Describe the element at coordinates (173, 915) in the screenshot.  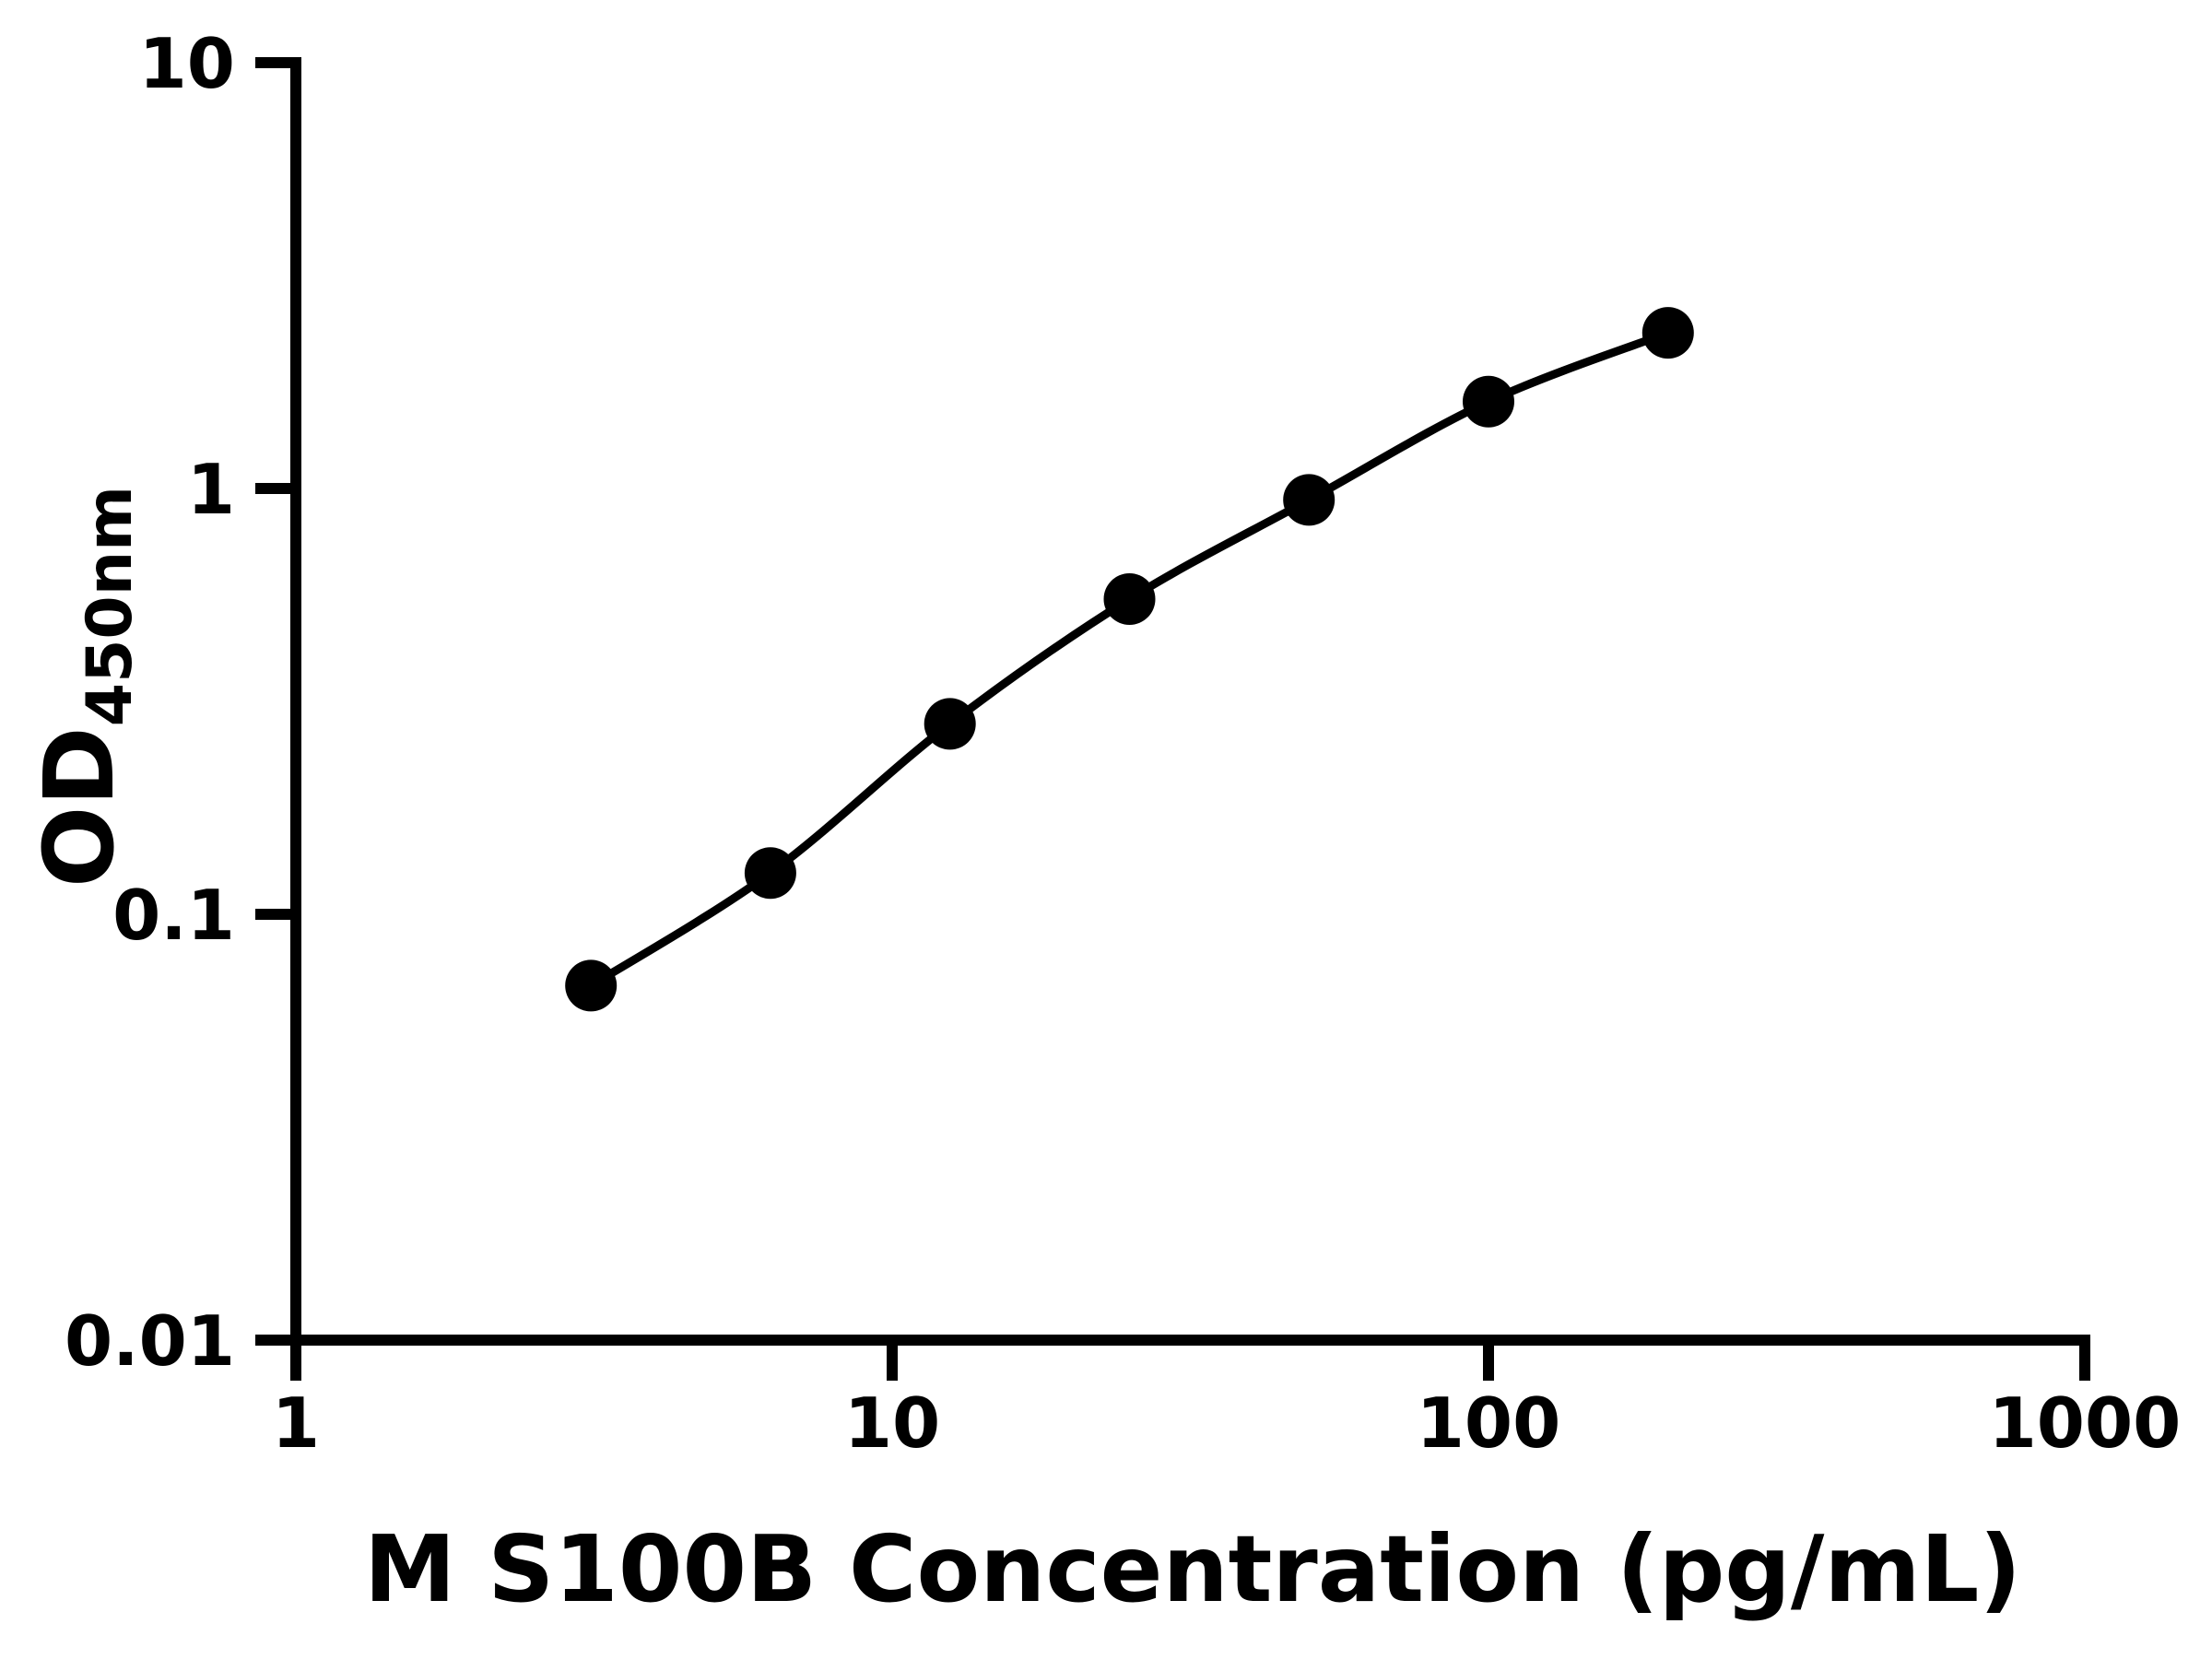
I see `y-tick-label: 0.1` at that location.